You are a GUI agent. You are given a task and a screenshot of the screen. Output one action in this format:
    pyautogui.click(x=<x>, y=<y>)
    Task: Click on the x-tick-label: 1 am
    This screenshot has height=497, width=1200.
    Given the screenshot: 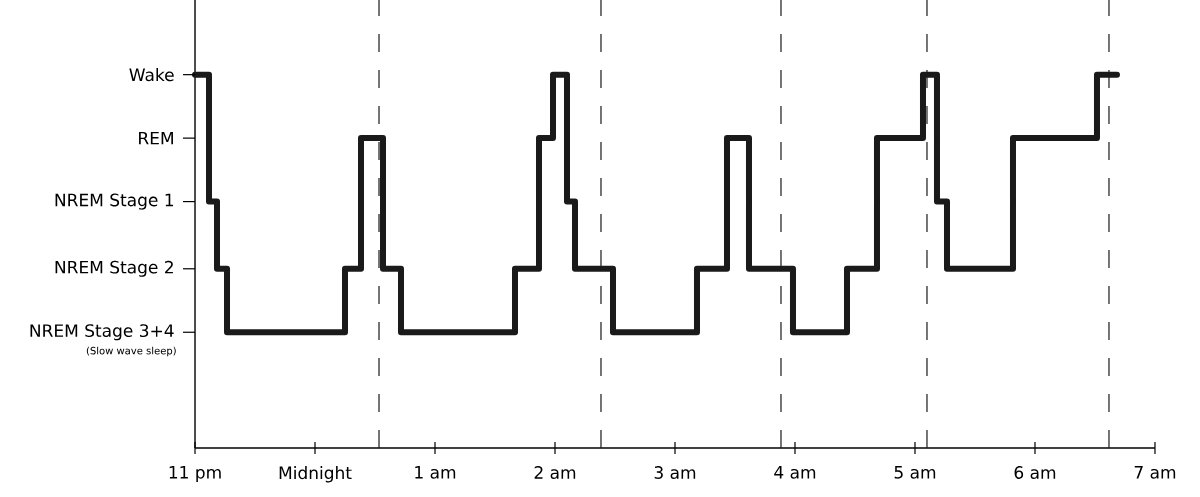 What is the action you would take?
    pyautogui.click(x=435, y=472)
    